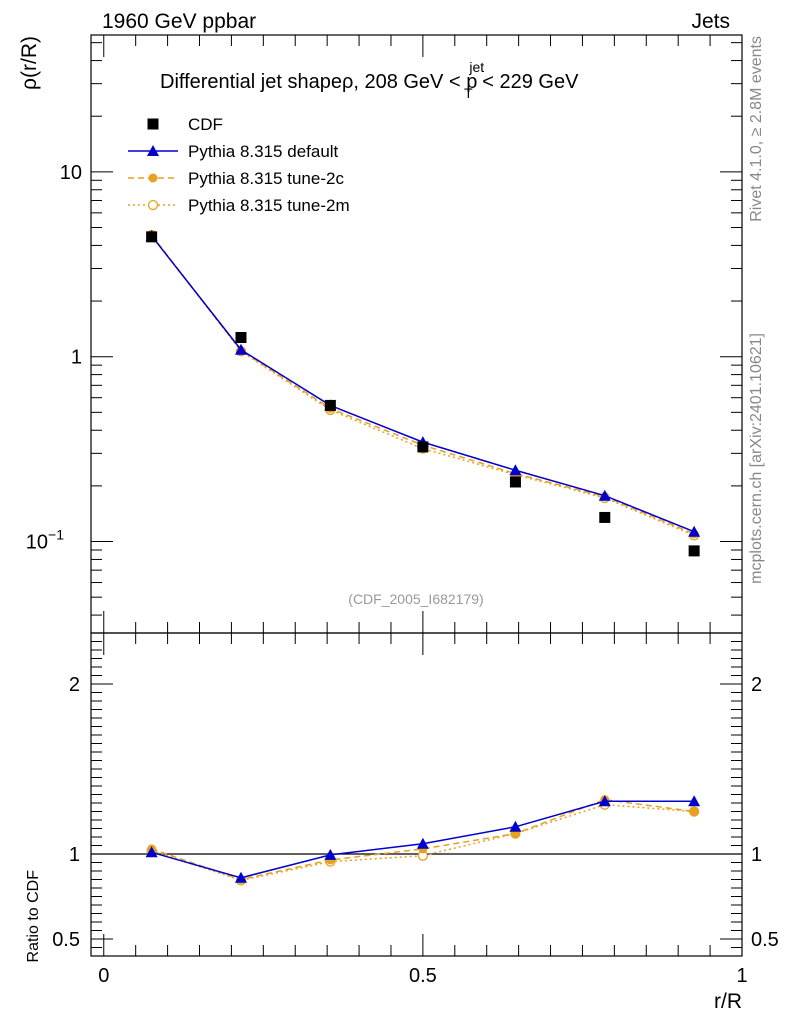  I want to click on legend-marker-pythia-8-315-tune-2m, so click(153, 205).